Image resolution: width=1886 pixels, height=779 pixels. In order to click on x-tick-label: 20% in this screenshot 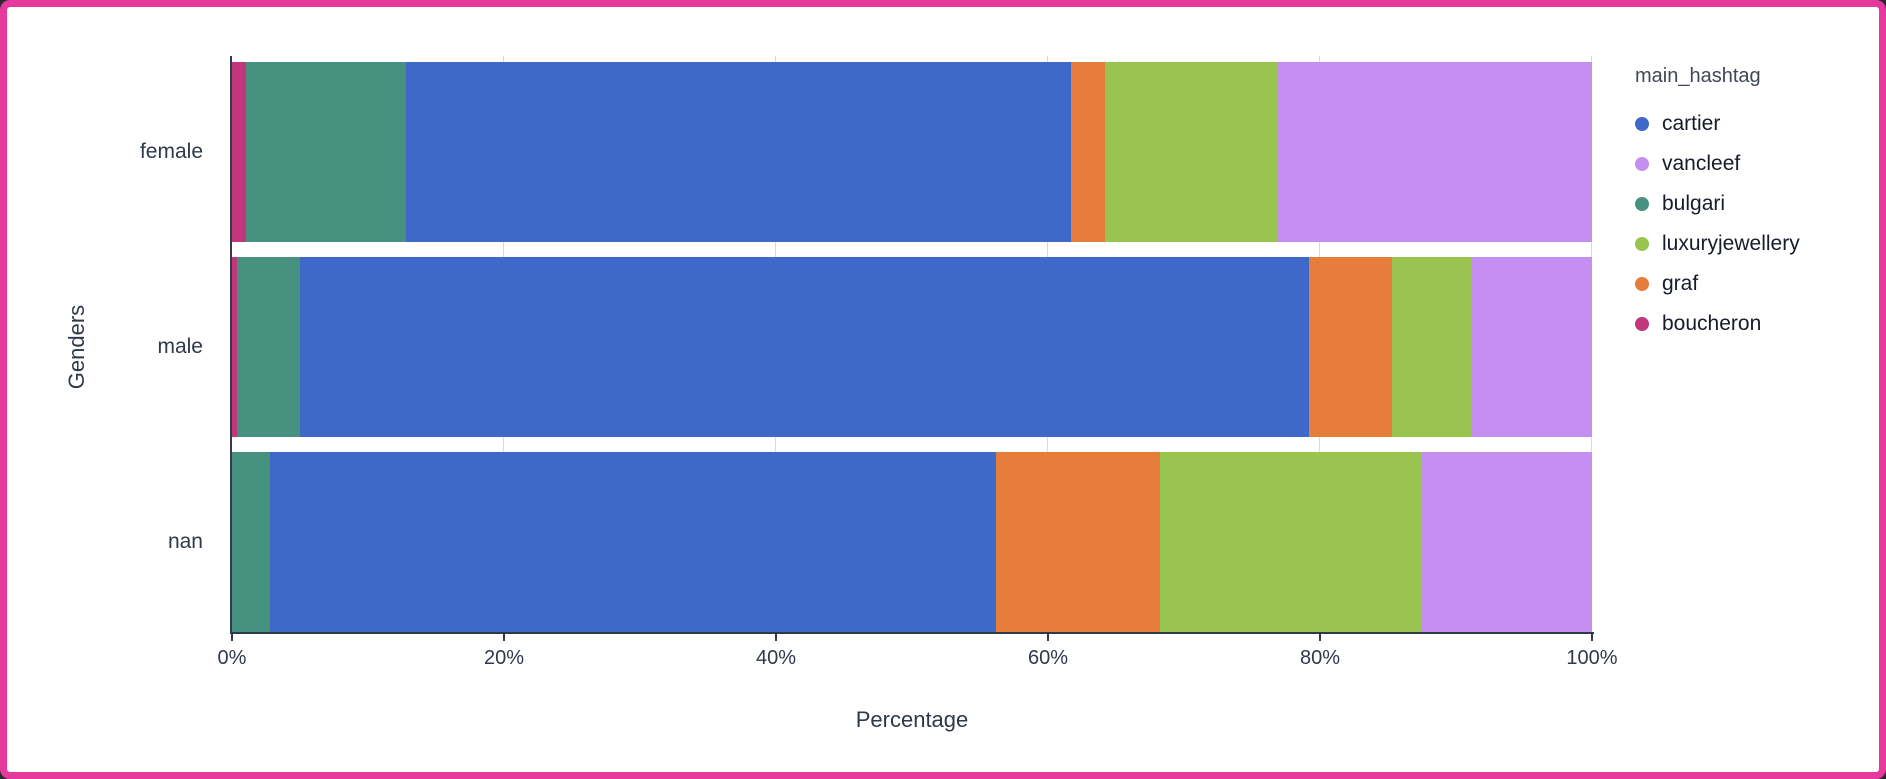, I will do `click(504, 658)`.